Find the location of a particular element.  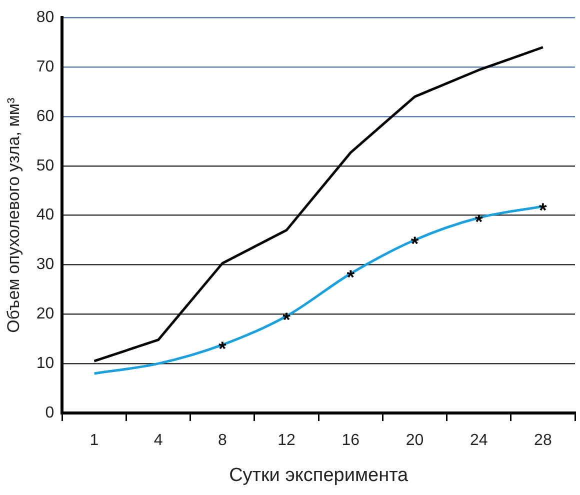

x-tick-label: 28 is located at coordinates (543, 441).